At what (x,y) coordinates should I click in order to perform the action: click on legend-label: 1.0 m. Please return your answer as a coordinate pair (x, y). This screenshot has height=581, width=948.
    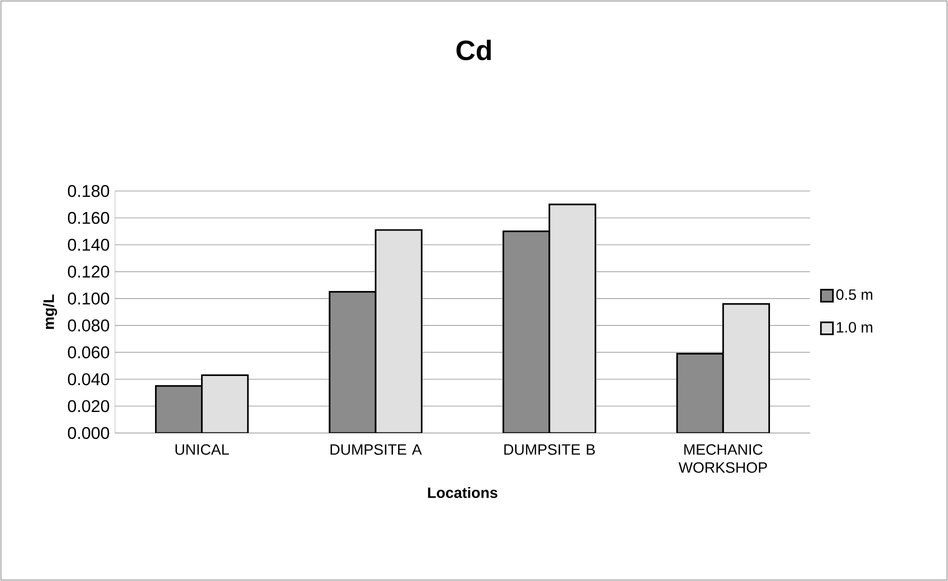
    Looking at the image, I should click on (854, 327).